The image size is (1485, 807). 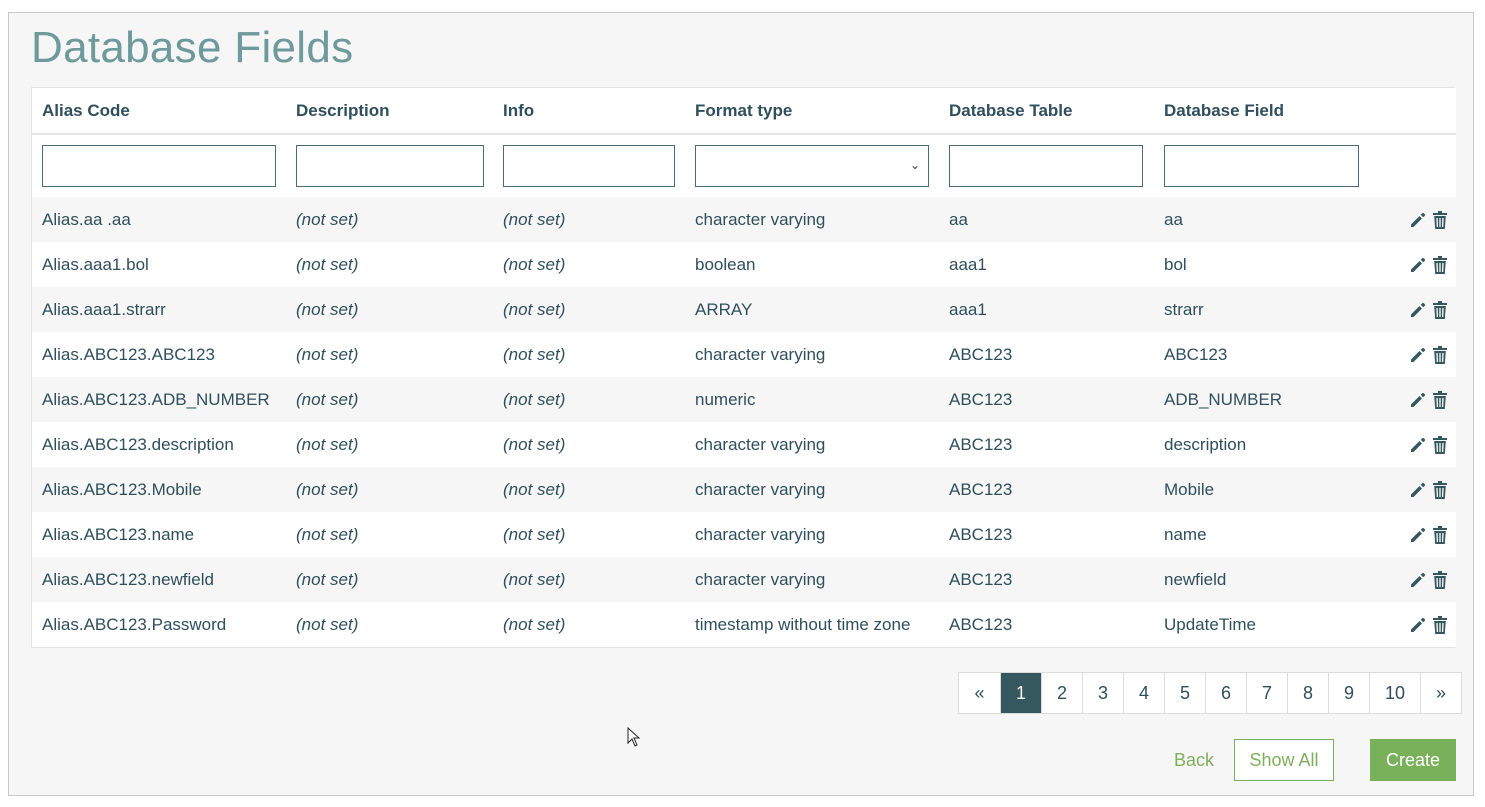 What do you see at coordinates (1261, 166) in the screenshot?
I see `database-field-filter-input` at bounding box center [1261, 166].